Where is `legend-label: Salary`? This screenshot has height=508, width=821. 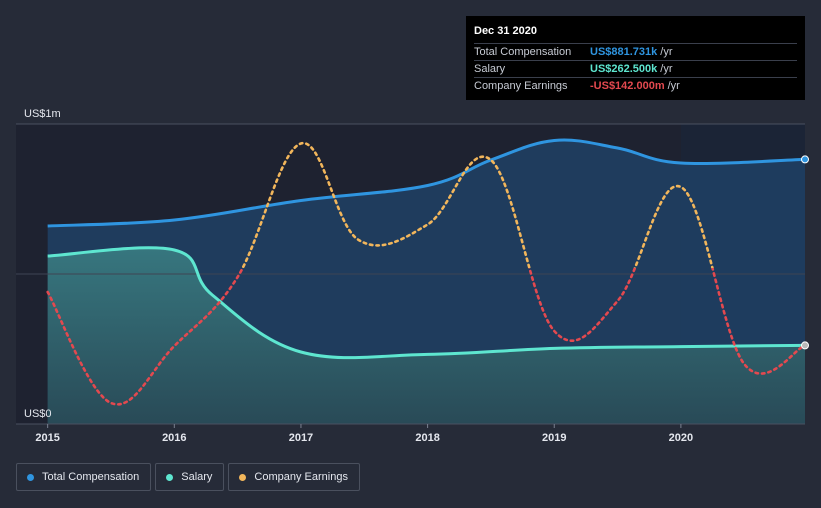 legend-label: Salary is located at coordinates (197, 477).